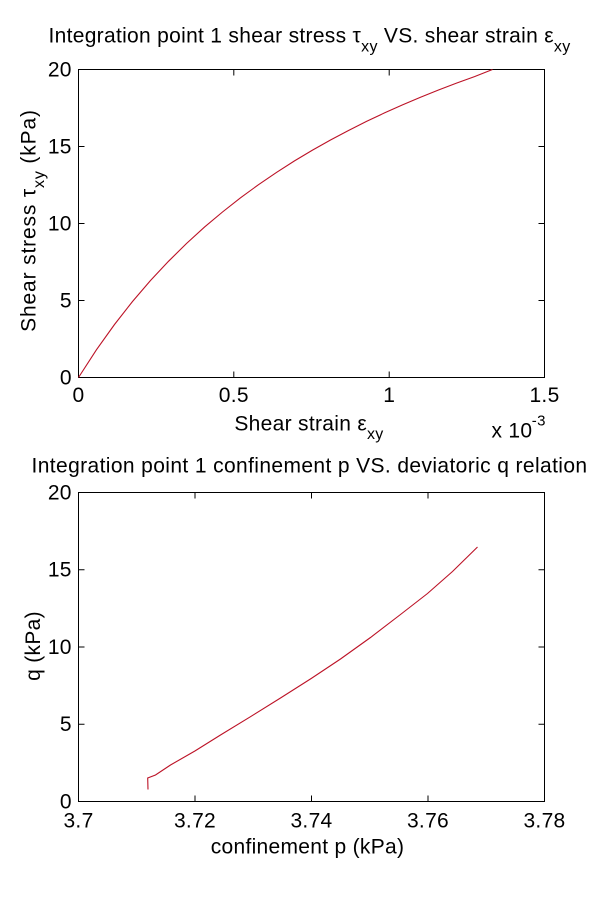  Describe the element at coordinates (389, 395) in the screenshot. I see `svg-text: 1` at that location.